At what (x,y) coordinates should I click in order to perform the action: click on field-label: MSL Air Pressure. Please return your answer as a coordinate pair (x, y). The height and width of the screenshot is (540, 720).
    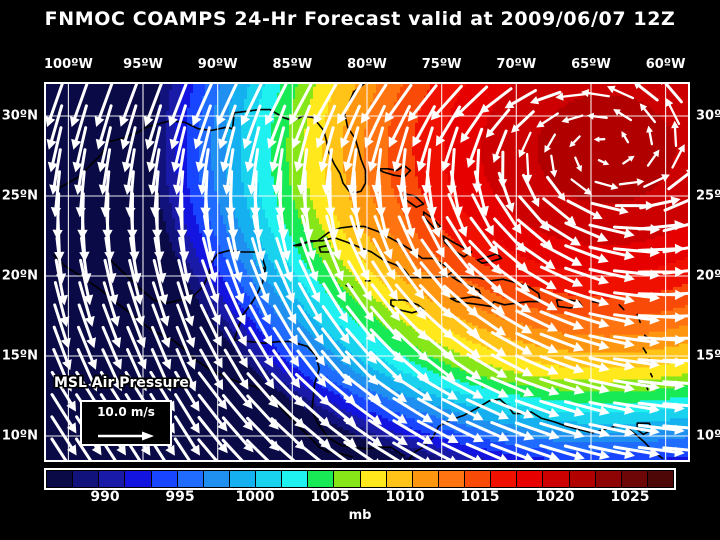
    Looking at the image, I should click on (121, 383).